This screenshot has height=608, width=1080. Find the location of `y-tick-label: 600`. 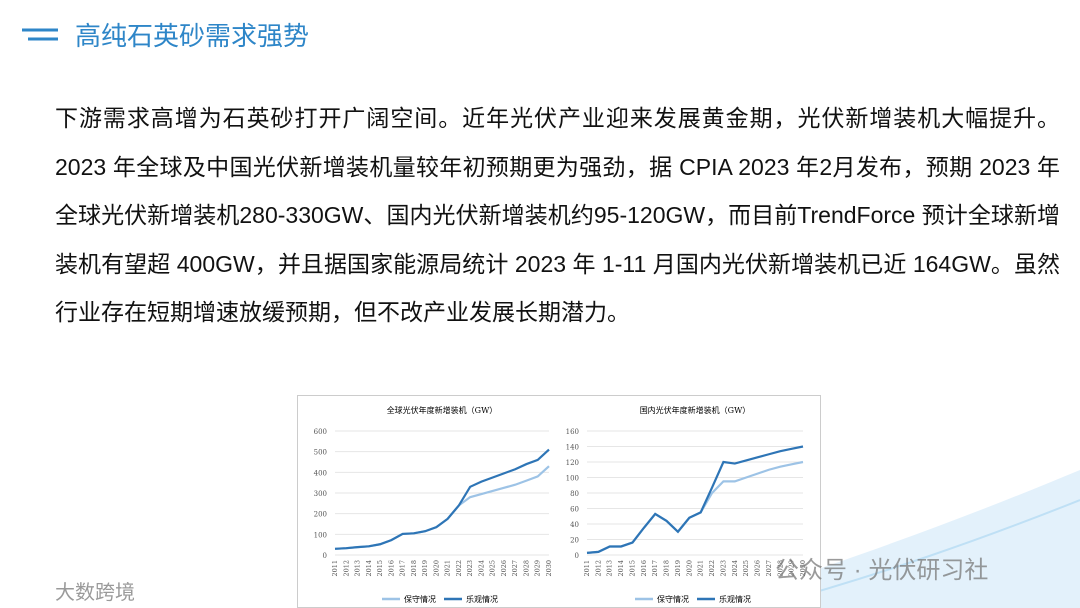

y-tick-label: 600 is located at coordinates (320, 432).